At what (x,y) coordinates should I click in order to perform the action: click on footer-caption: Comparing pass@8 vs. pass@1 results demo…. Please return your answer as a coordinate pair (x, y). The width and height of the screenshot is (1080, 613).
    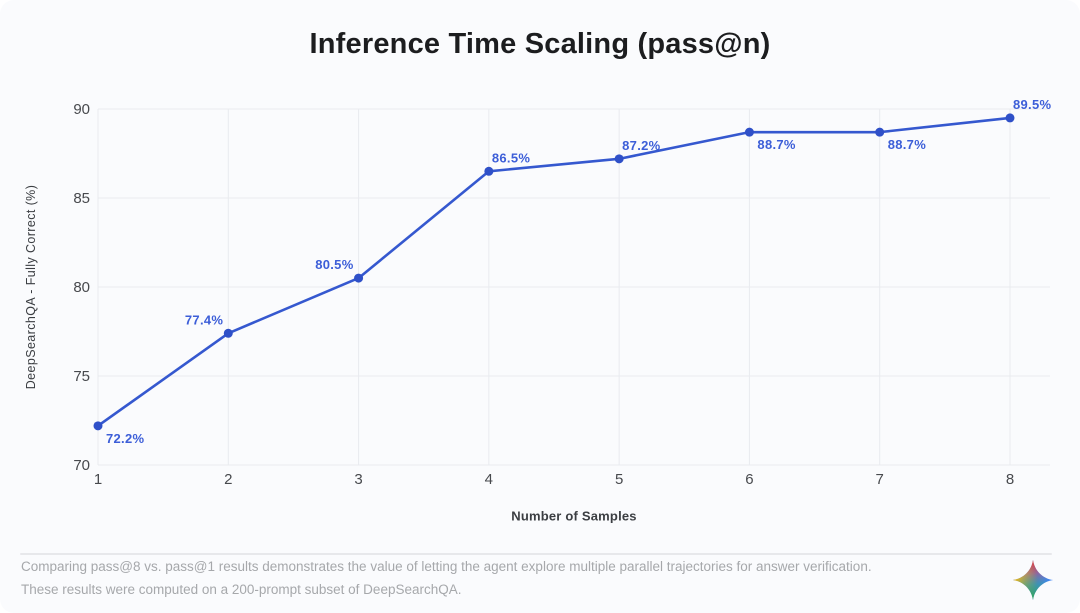
    Looking at the image, I should click on (511, 578).